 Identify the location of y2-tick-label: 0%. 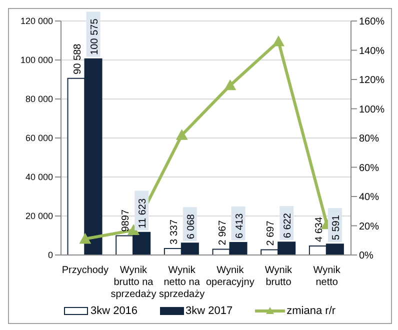
(366, 256).